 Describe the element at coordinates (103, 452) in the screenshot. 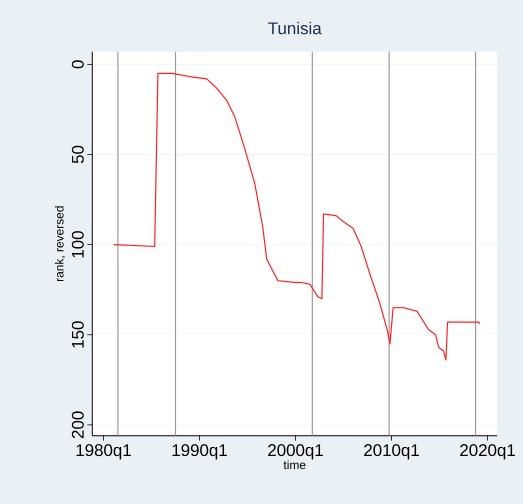

I see `x-tick-label: 1980q1` at that location.